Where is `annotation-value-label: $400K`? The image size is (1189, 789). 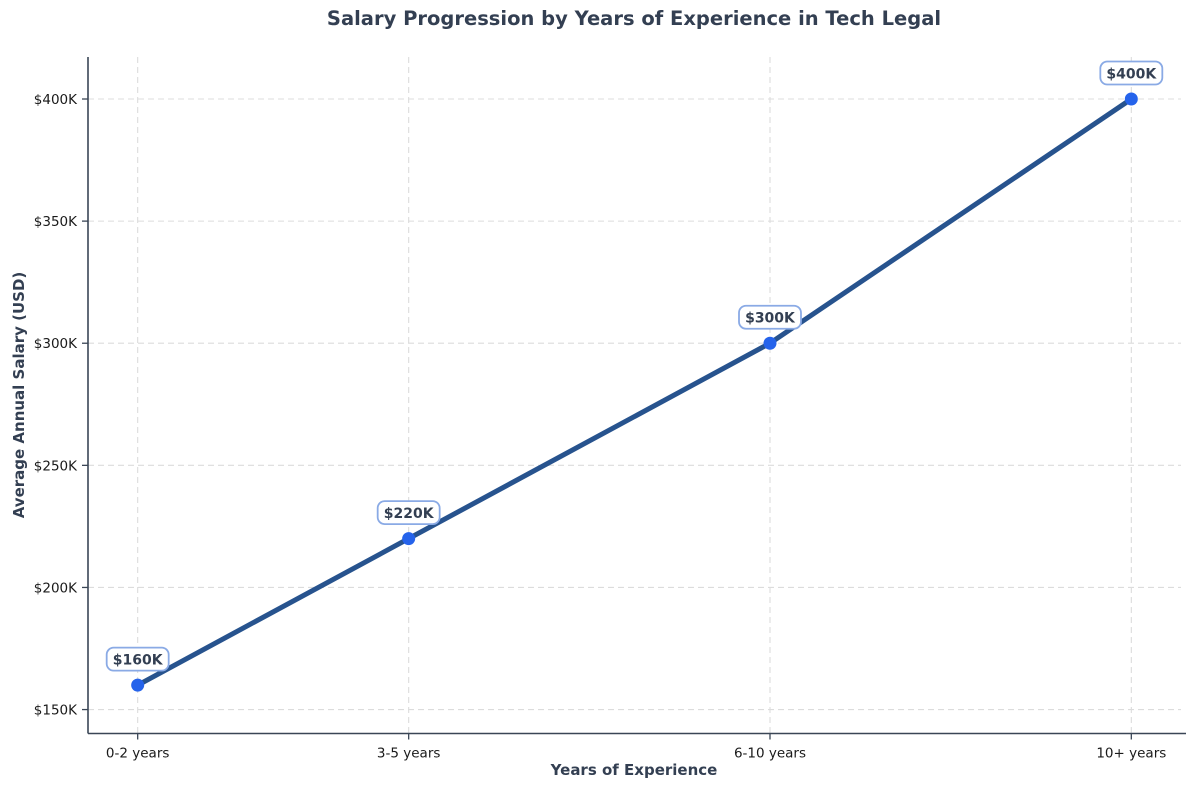
annotation-value-label: $400K is located at coordinates (1131, 75).